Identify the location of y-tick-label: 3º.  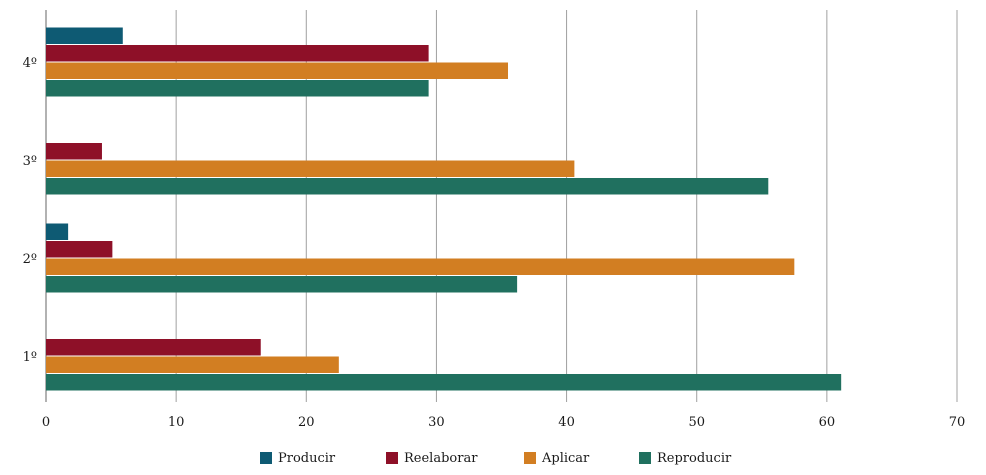
(30, 161).